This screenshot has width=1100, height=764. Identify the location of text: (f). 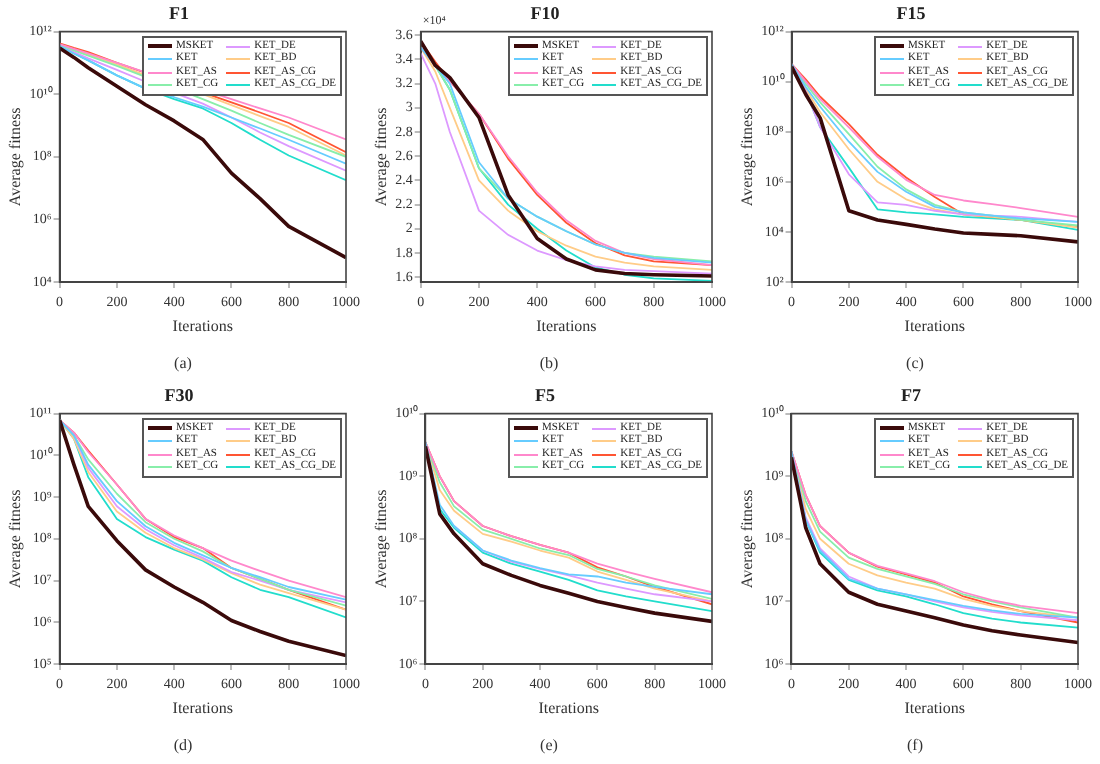
(915, 745).